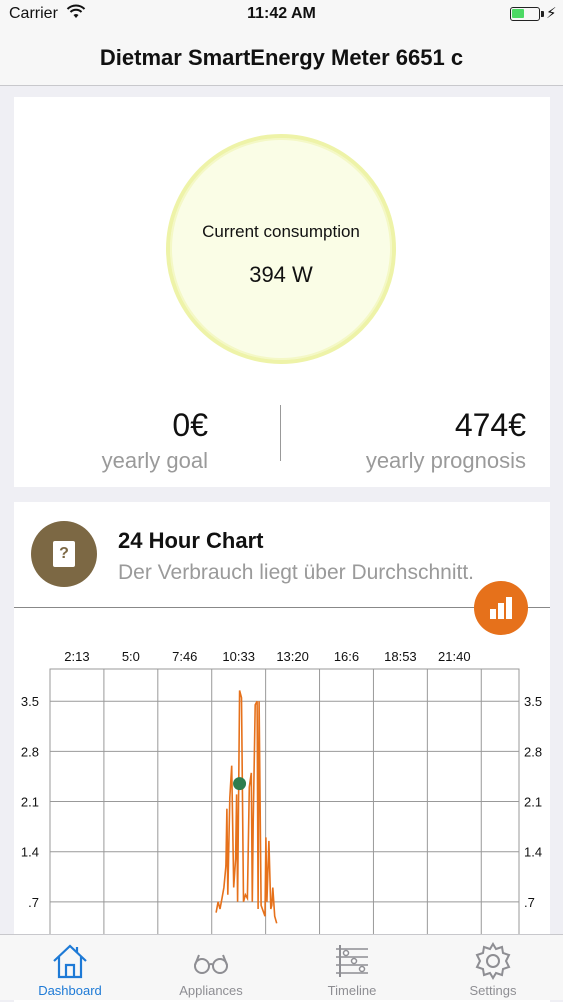 The height and width of the screenshot is (1002, 563). Describe the element at coordinates (191, 540) in the screenshot. I see `chart-title: 24 Hour Chart` at that location.